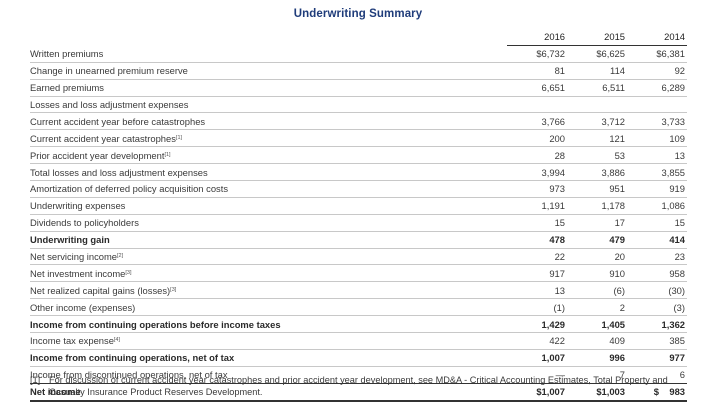 The image size is (716, 402). Describe the element at coordinates (657, 37) in the screenshot. I see `column-header-2014: 2014` at that location.